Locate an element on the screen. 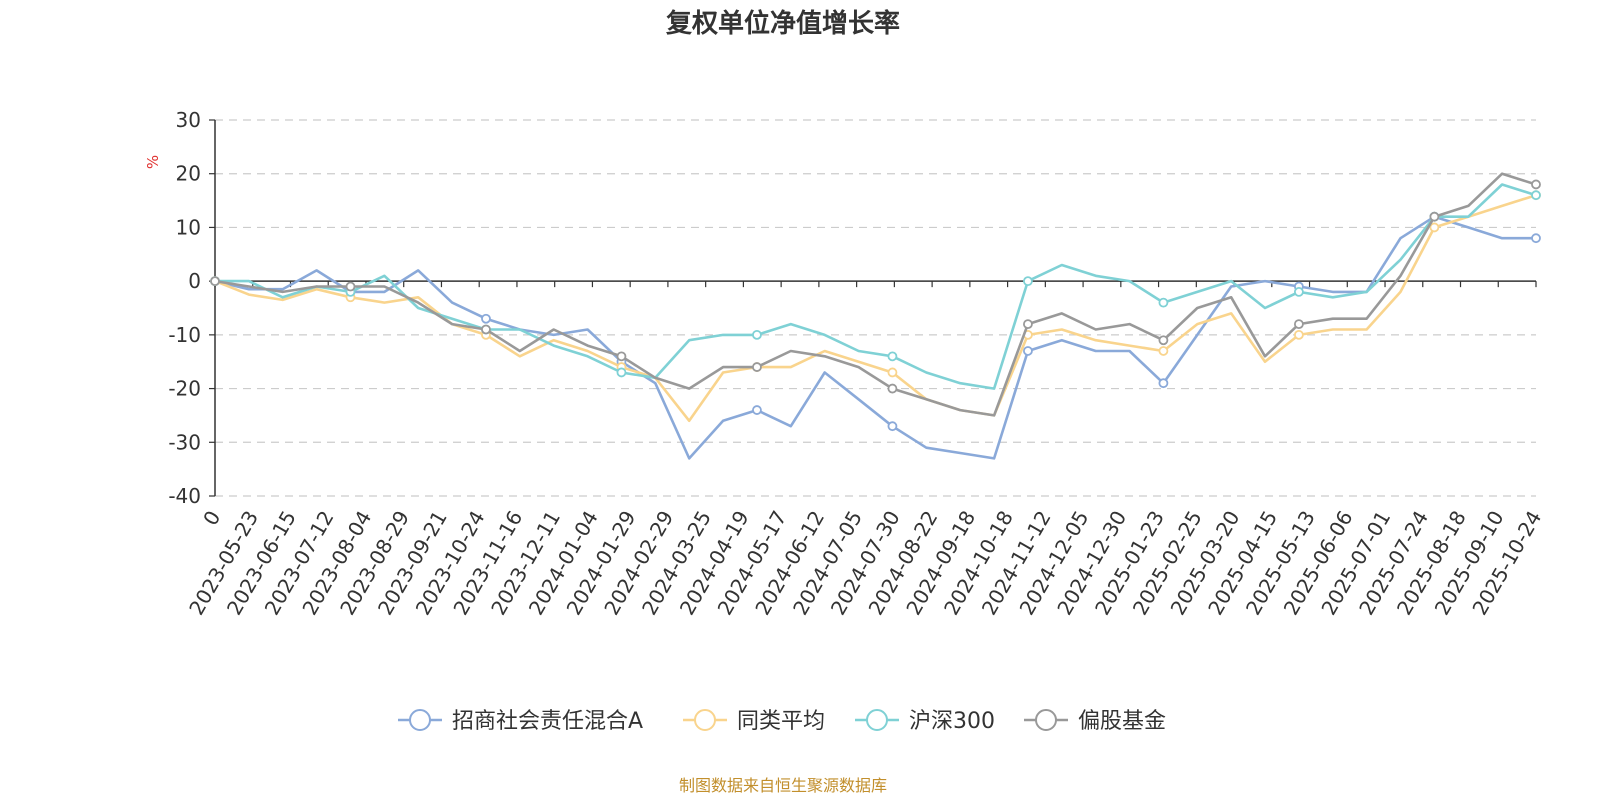  y-tick-label: 0 is located at coordinates (194, 281).